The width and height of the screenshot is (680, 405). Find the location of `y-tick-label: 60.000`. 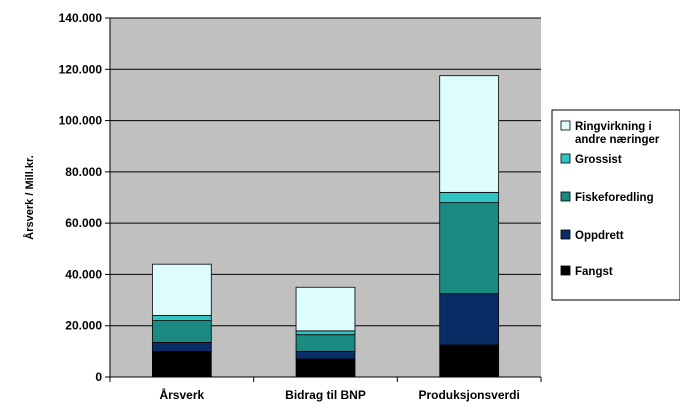

y-tick-label: 60.000 is located at coordinates (83, 223).